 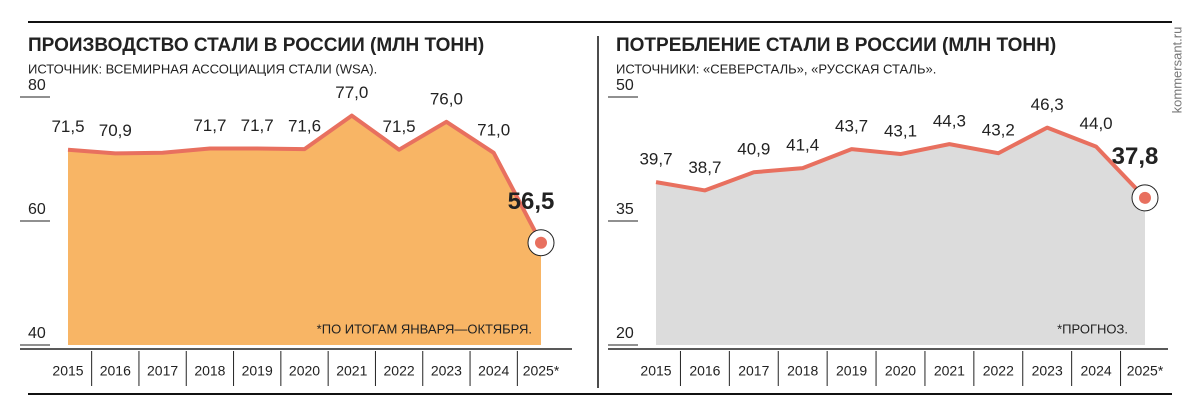 What do you see at coordinates (1135, 156) in the screenshot?
I see `value-label: 37,8` at bounding box center [1135, 156].